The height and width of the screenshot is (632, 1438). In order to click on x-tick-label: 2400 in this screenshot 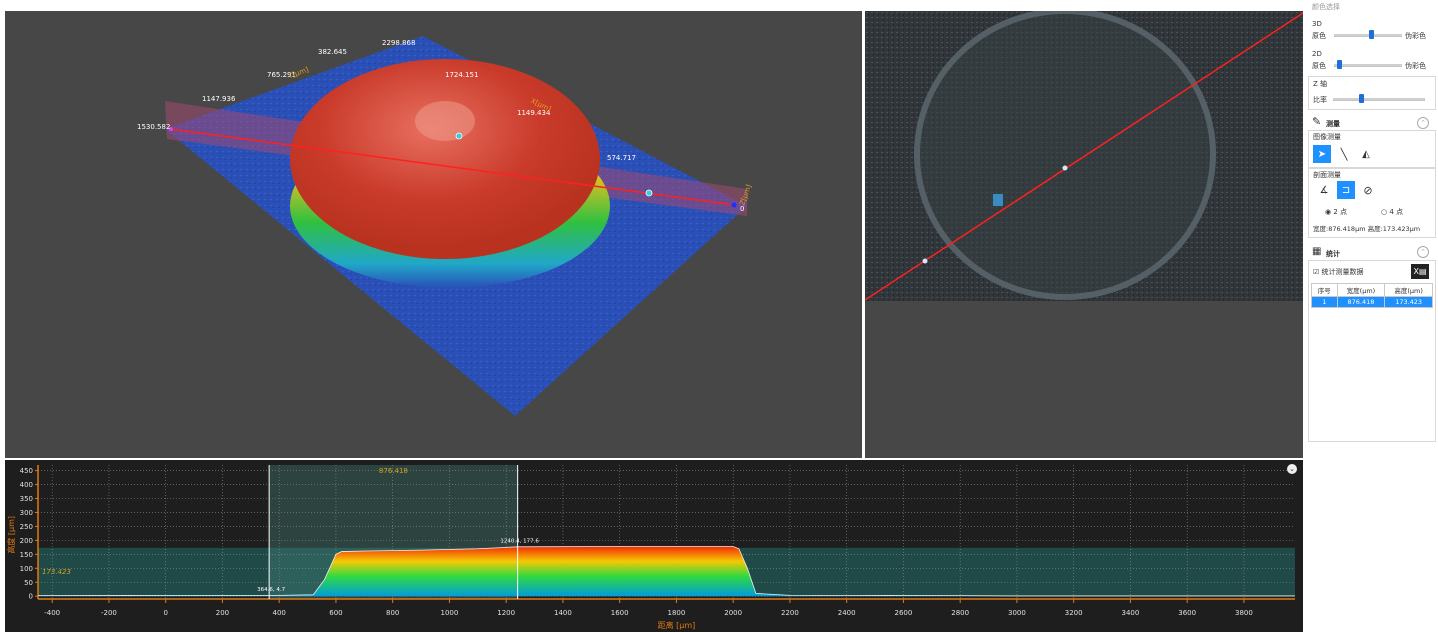, I will do `click(847, 613)`.